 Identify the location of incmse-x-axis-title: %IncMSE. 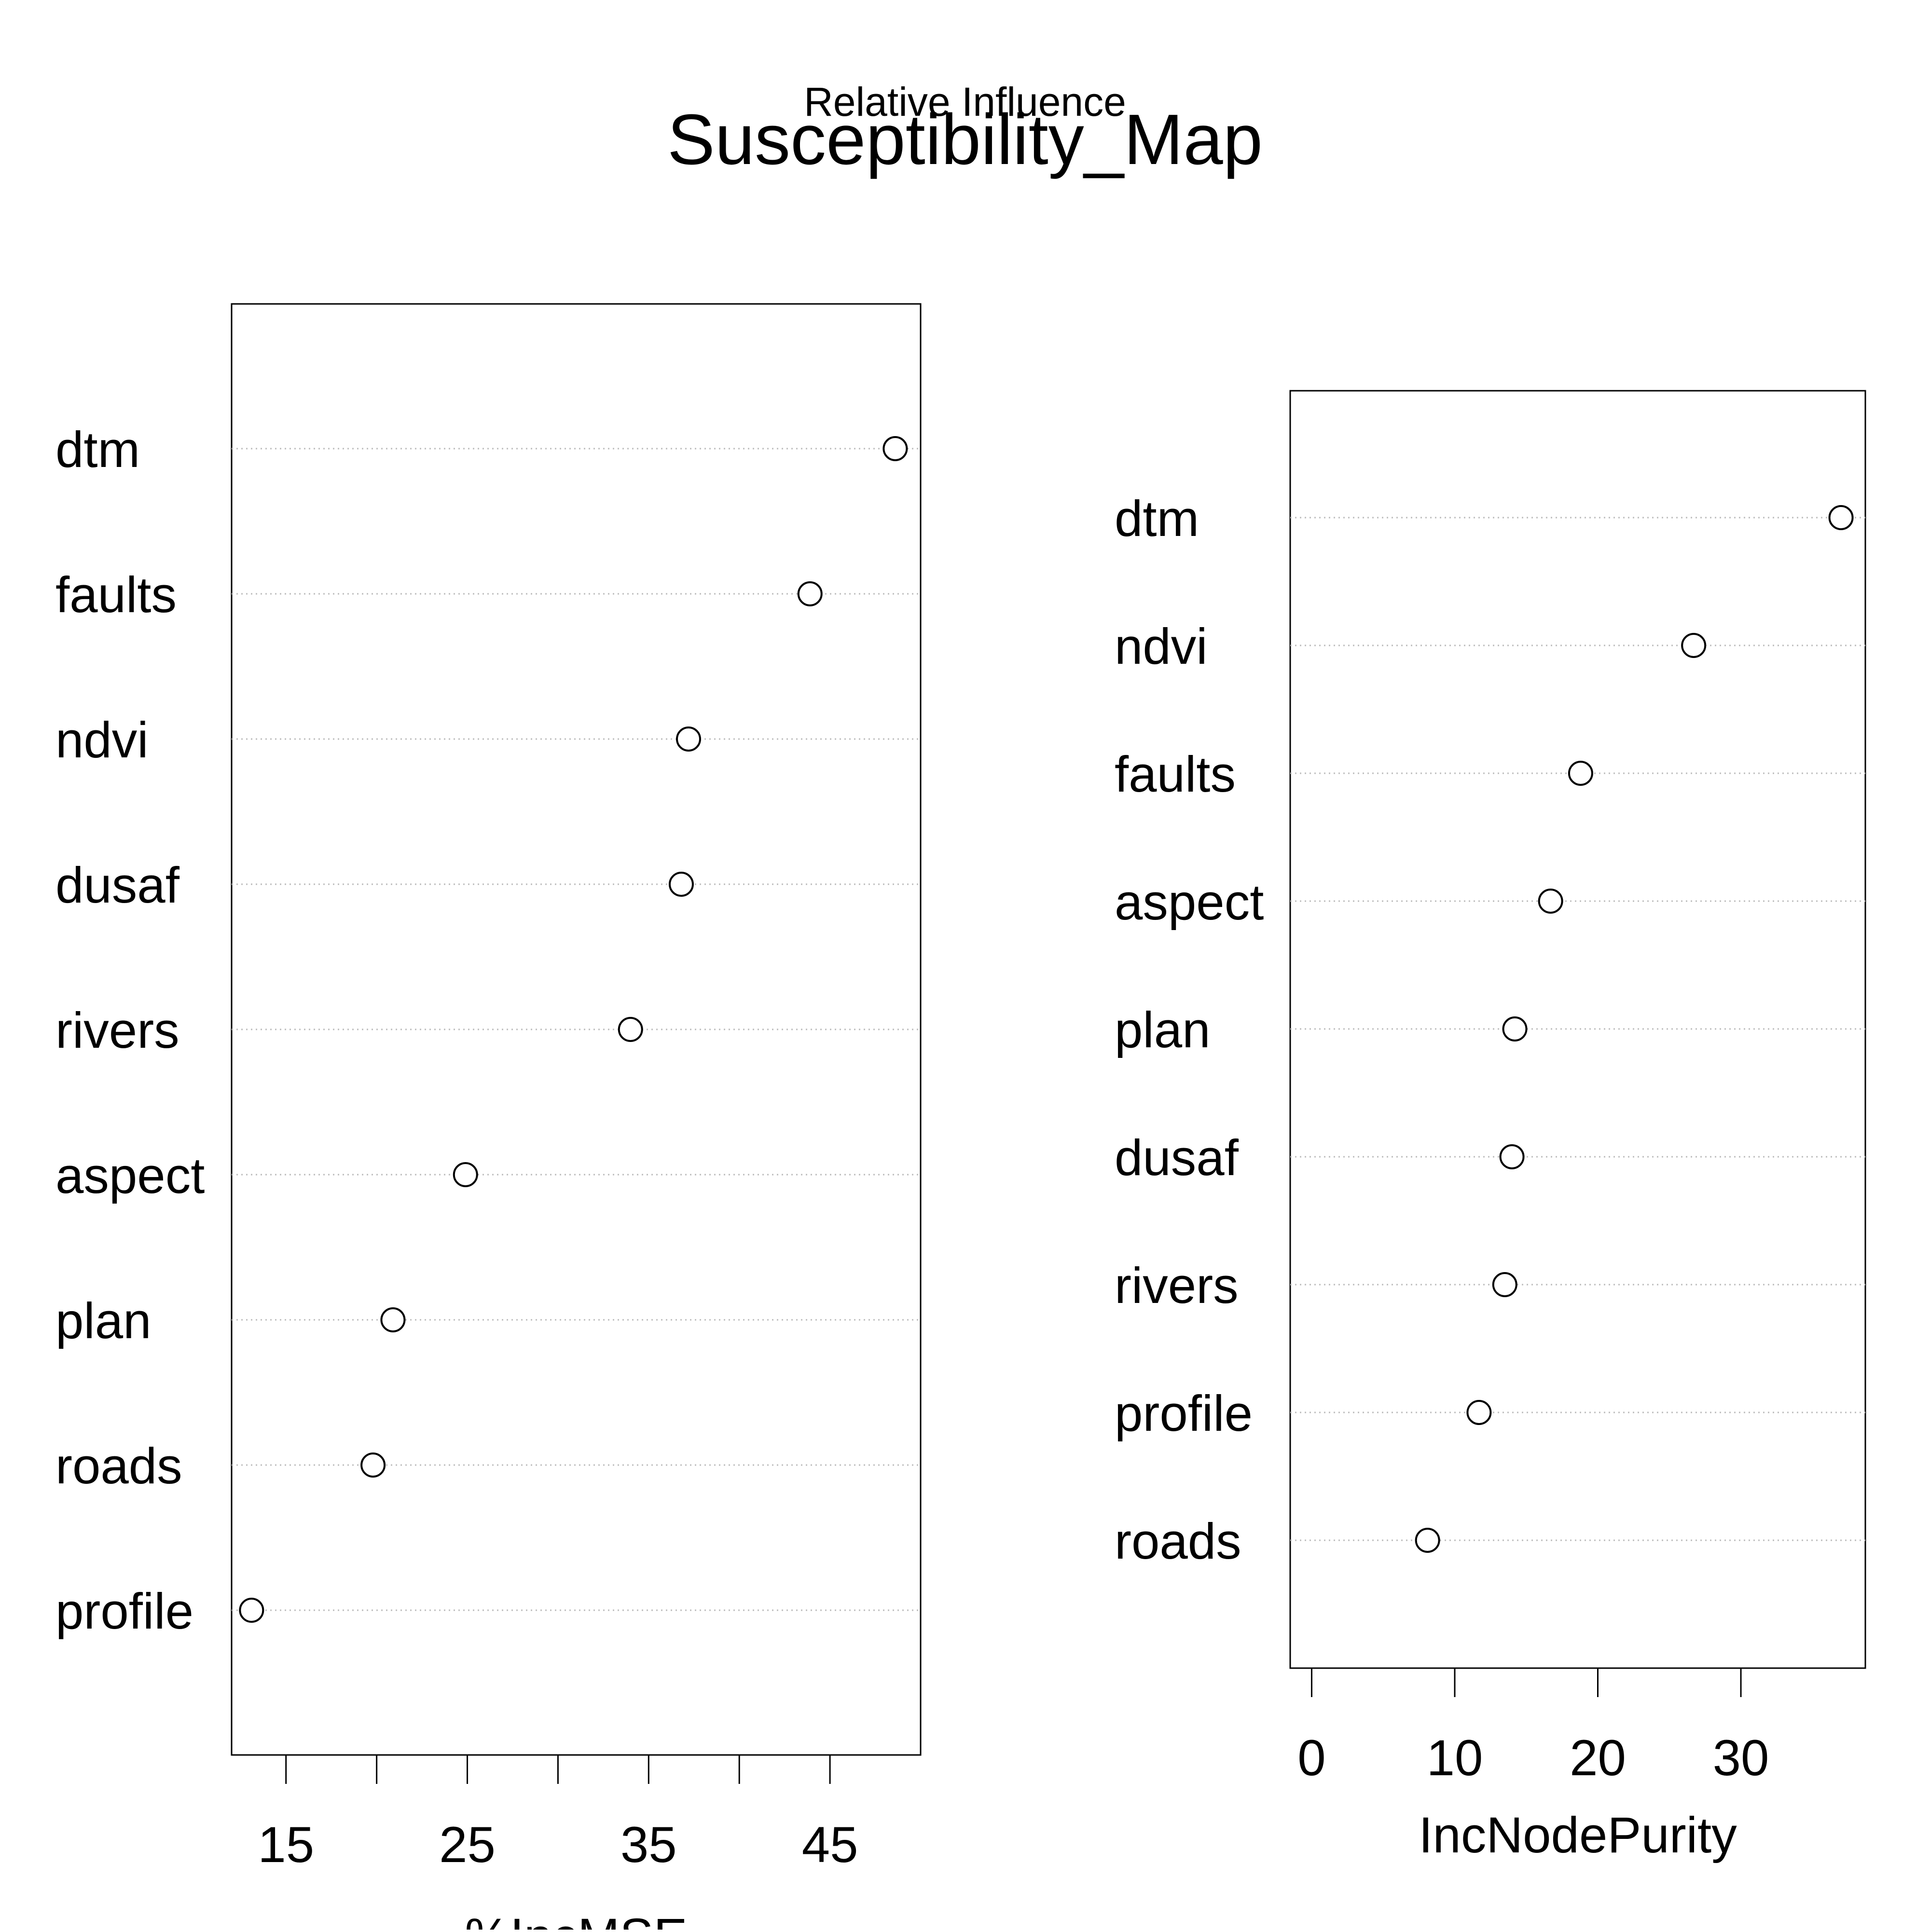
(576, 1919).